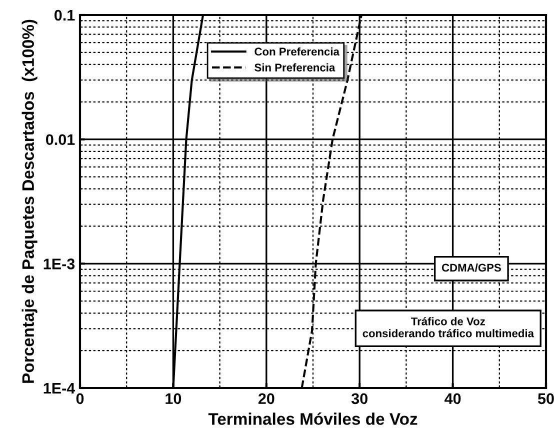 The width and height of the screenshot is (554, 446). I want to click on annotation: CDMA/GPS, so click(471, 267).